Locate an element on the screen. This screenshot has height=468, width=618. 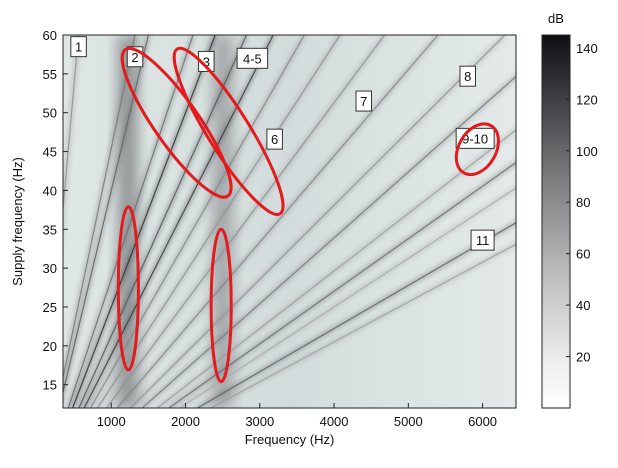
line-label-text: 3 is located at coordinates (206, 61).